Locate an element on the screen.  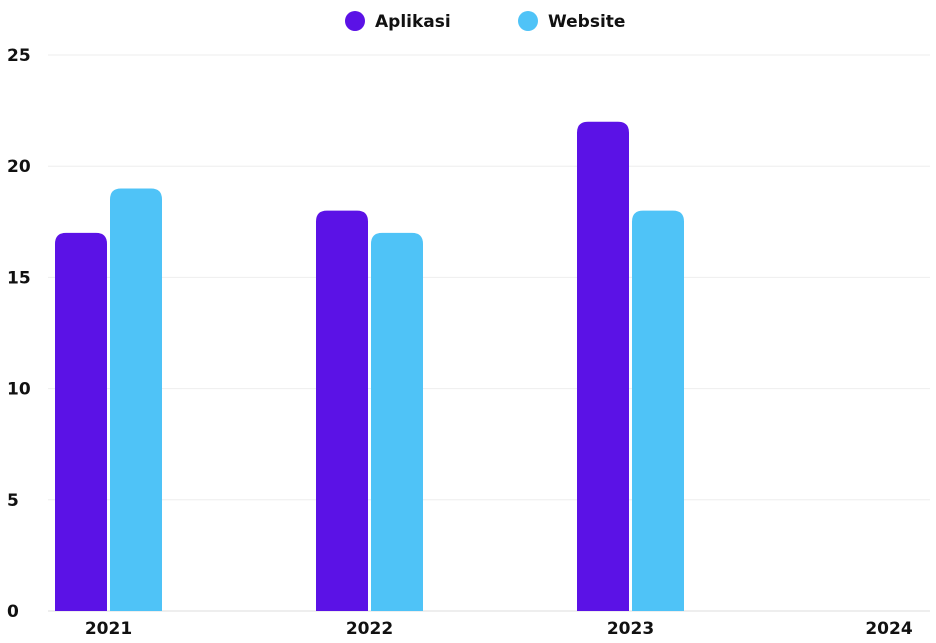
y-tick-label-5: 5 is located at coordinates (13, 501).